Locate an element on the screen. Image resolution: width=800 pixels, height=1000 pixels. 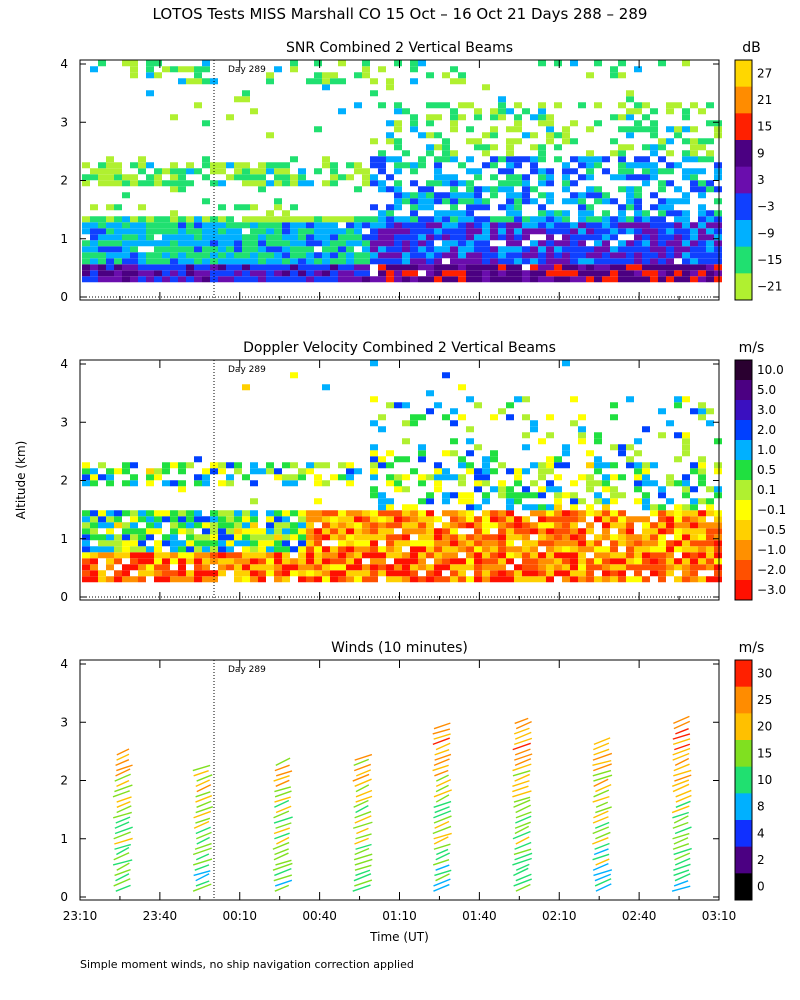
y-tick-label: 1 is located at coordinates (64, 539).